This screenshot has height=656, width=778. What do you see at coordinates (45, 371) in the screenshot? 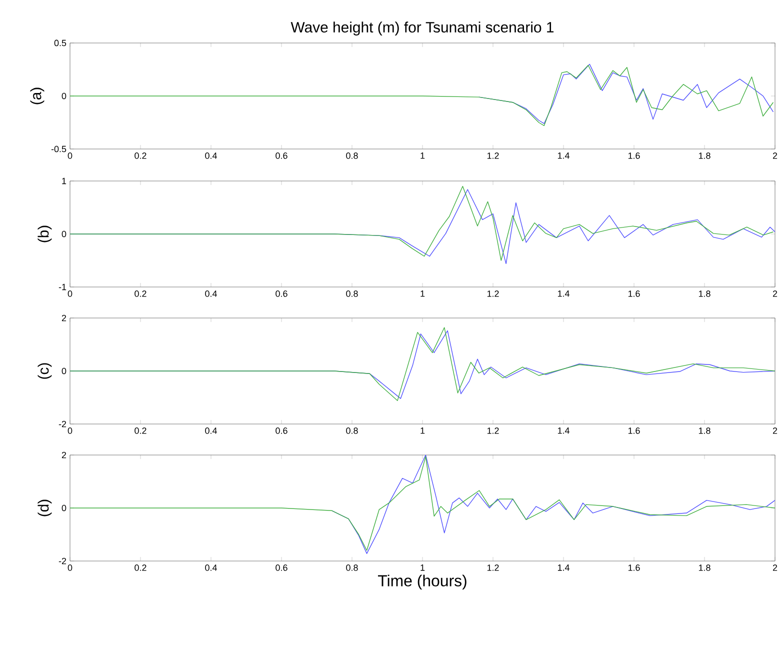
I see `y-axis-title: (c)` at bounding box center [45, 371].